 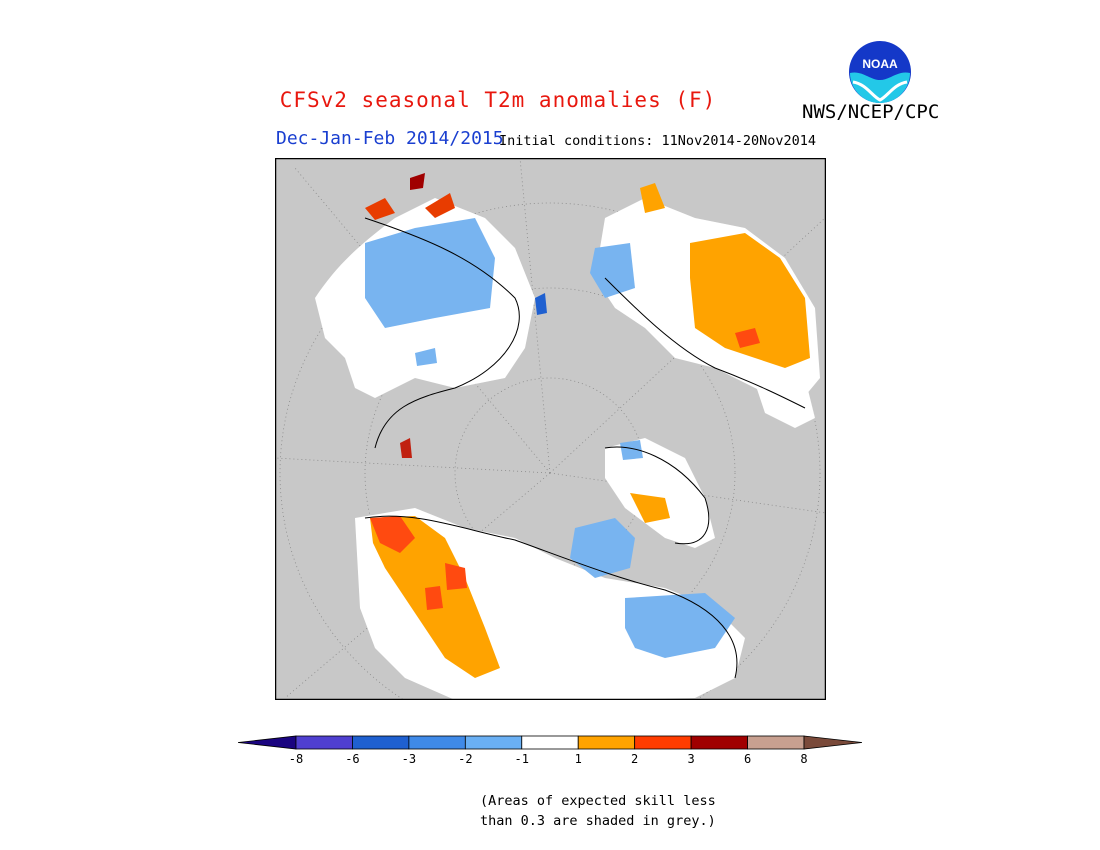 I want to click on colorbar-tick-label: 8, so click(x=803, y=759).